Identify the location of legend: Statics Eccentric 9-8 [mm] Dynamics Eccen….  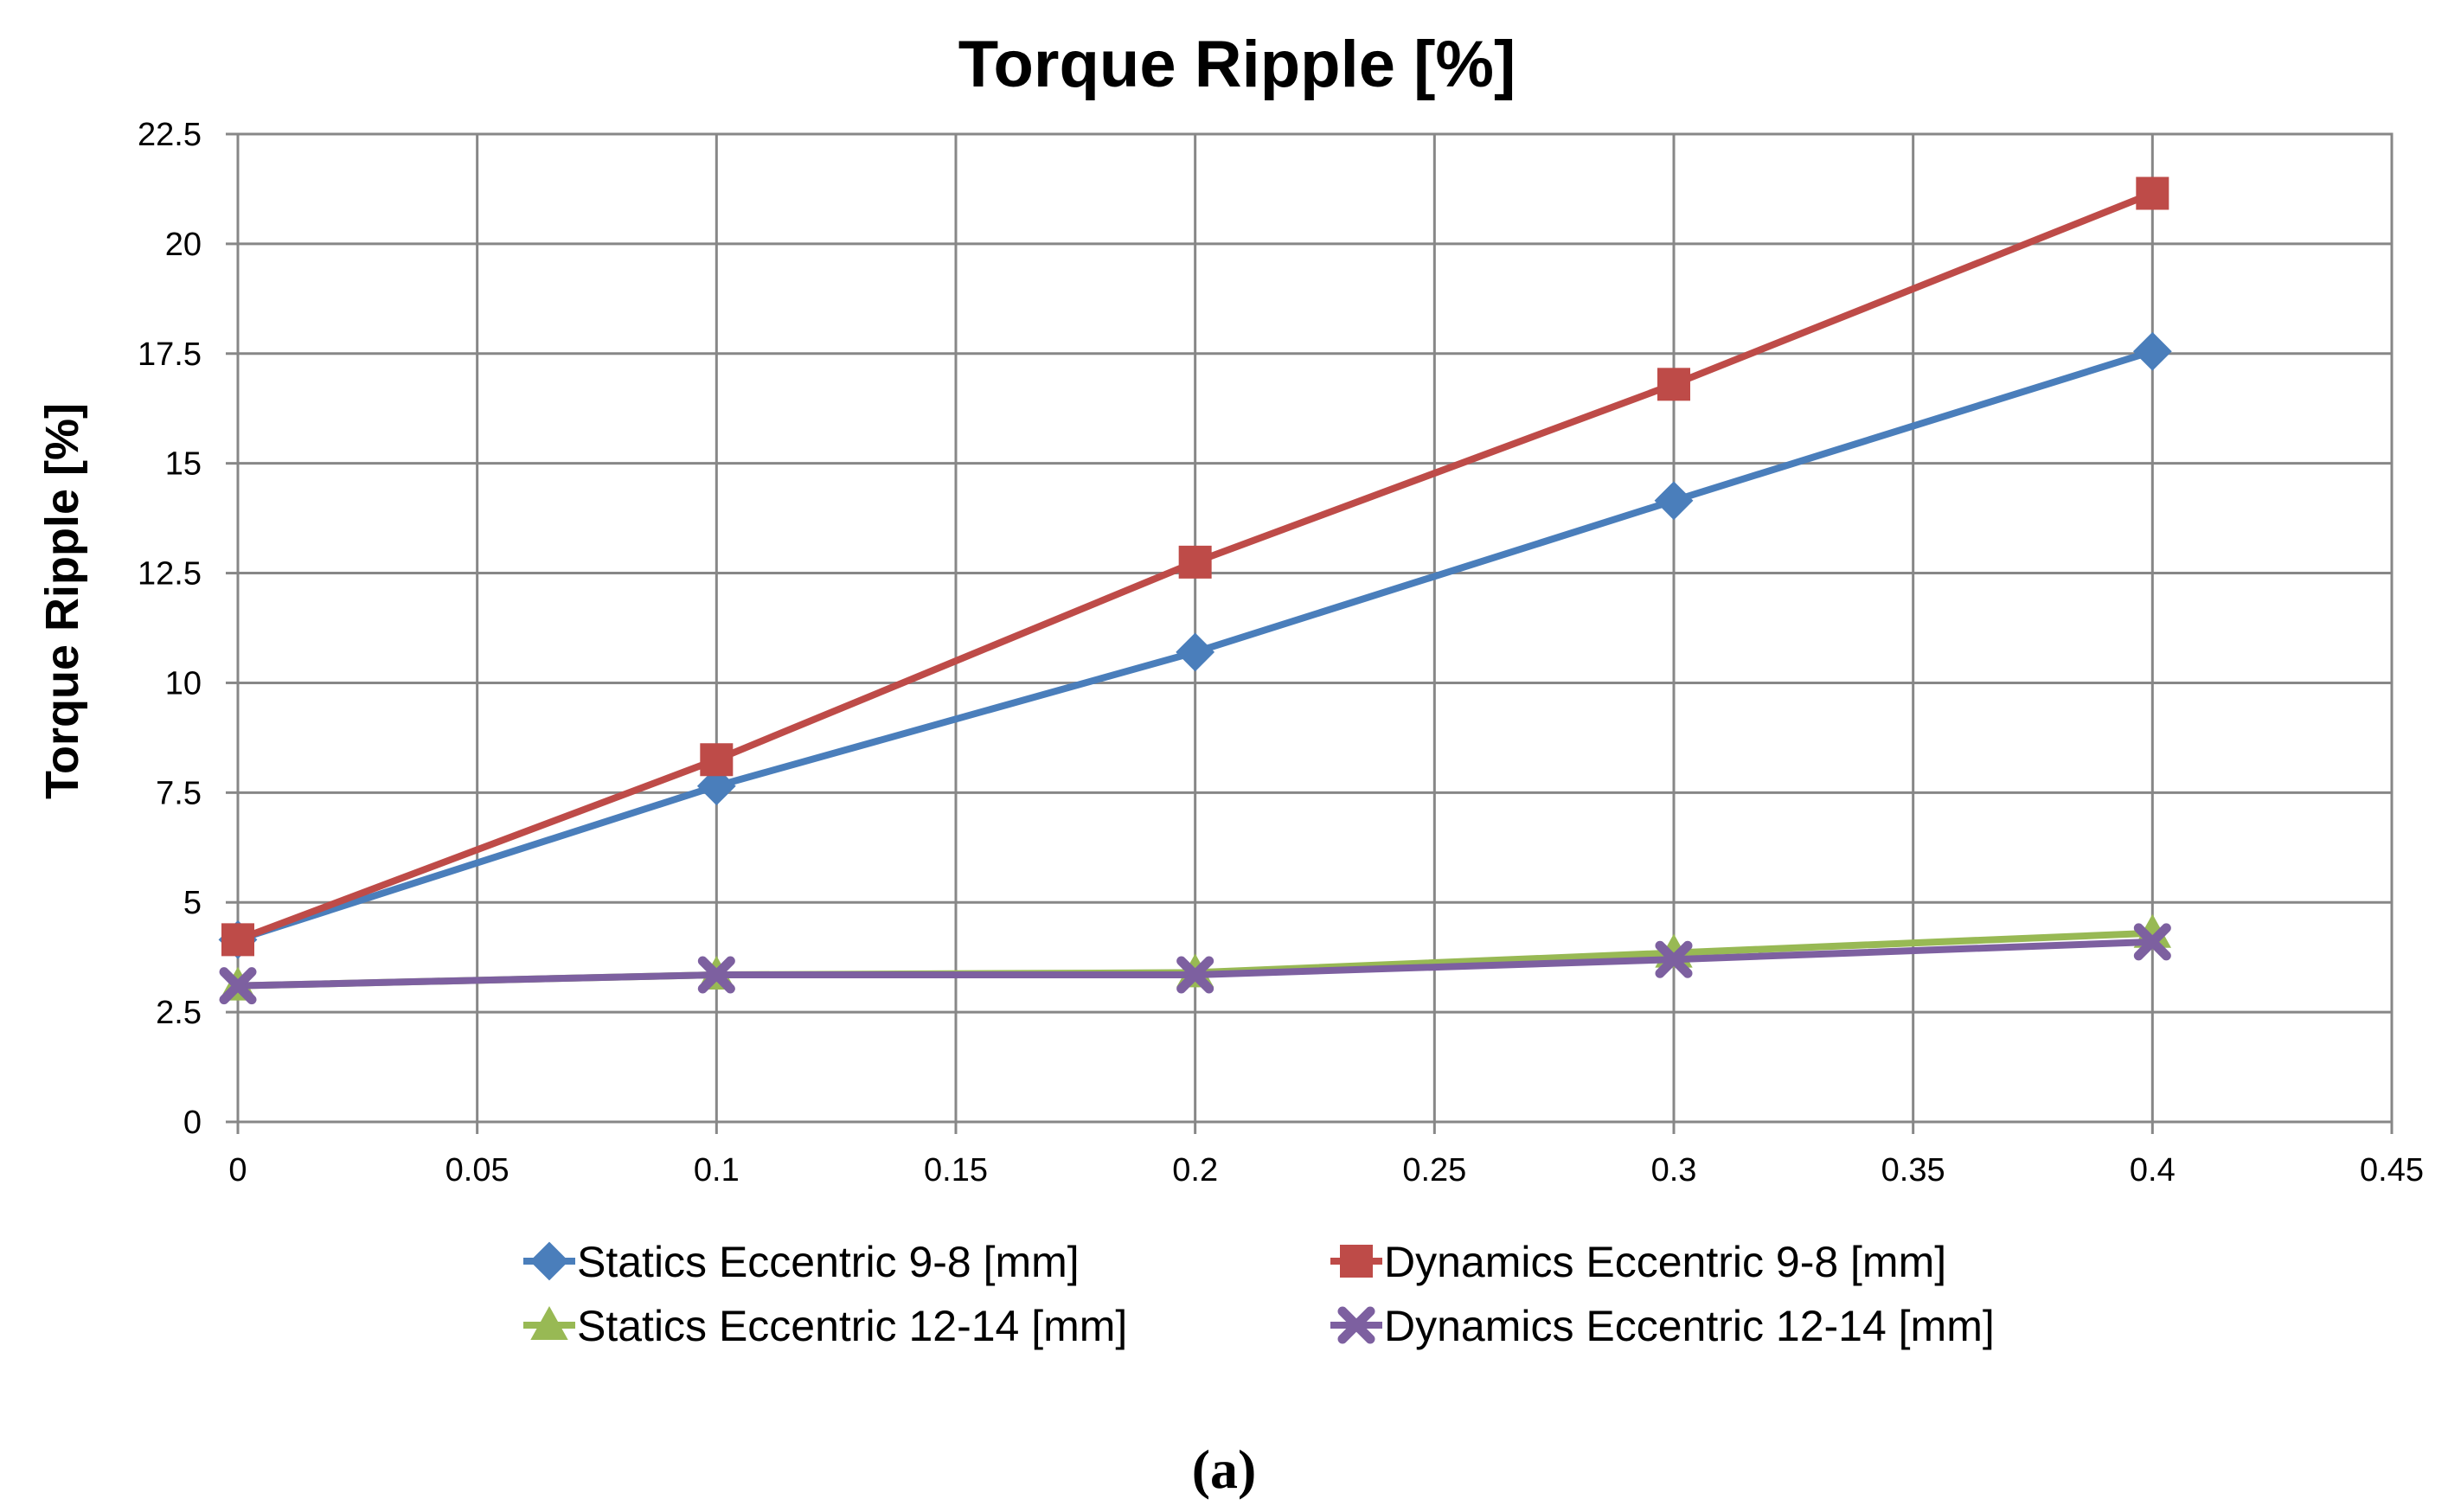
(1259, 1294).